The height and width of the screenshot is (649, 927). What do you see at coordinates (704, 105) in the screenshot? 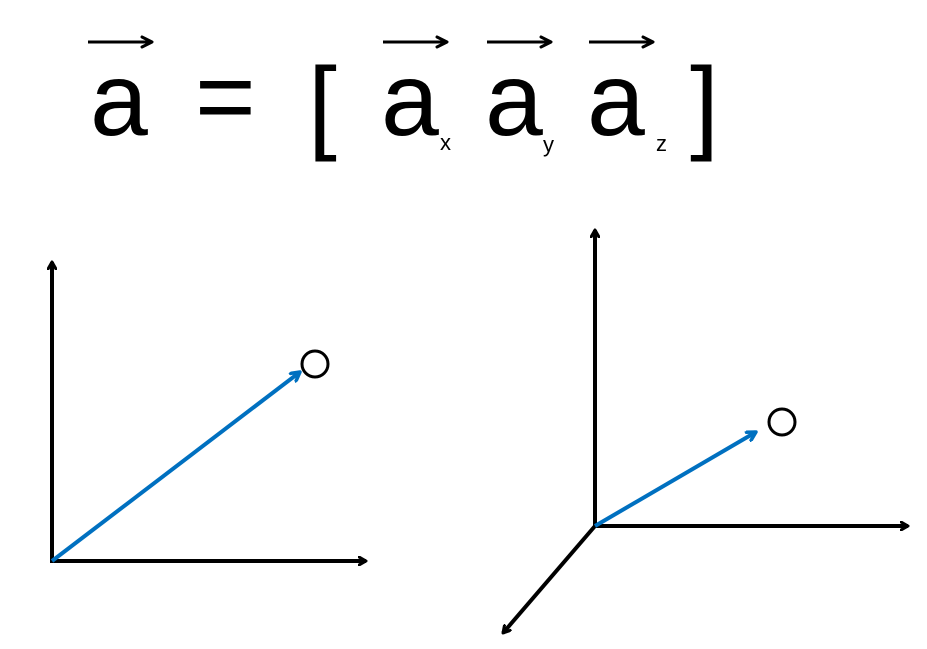
I see `close-bracket: ]` at bounding box center [704, 105].